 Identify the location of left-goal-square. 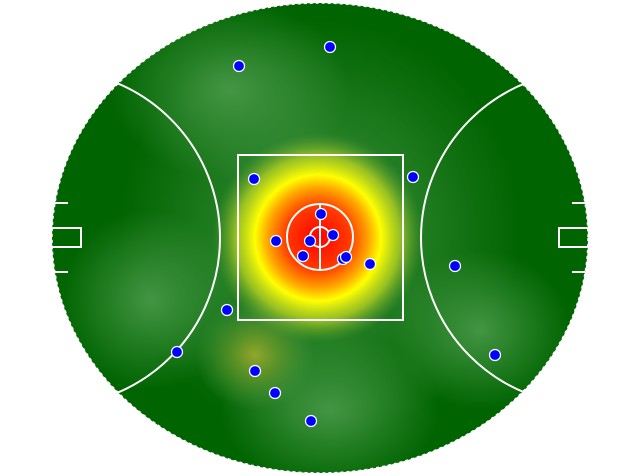
(67, 237).